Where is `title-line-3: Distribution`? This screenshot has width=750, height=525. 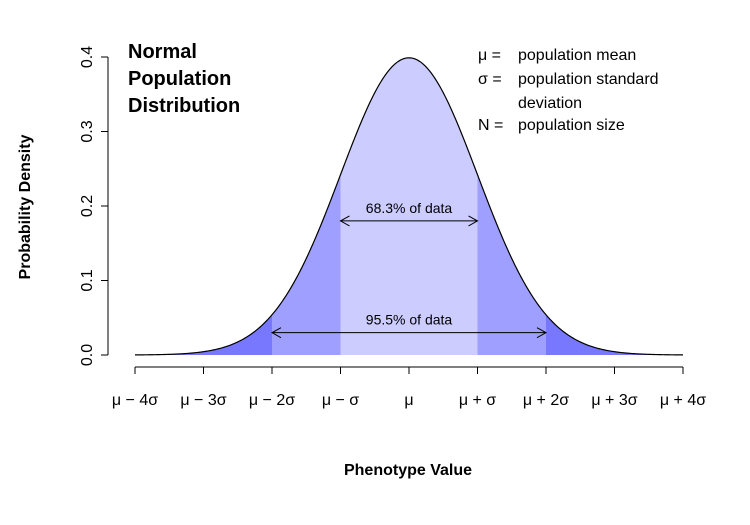 title-line-3: Distribution is located at coordinates (184, 106).